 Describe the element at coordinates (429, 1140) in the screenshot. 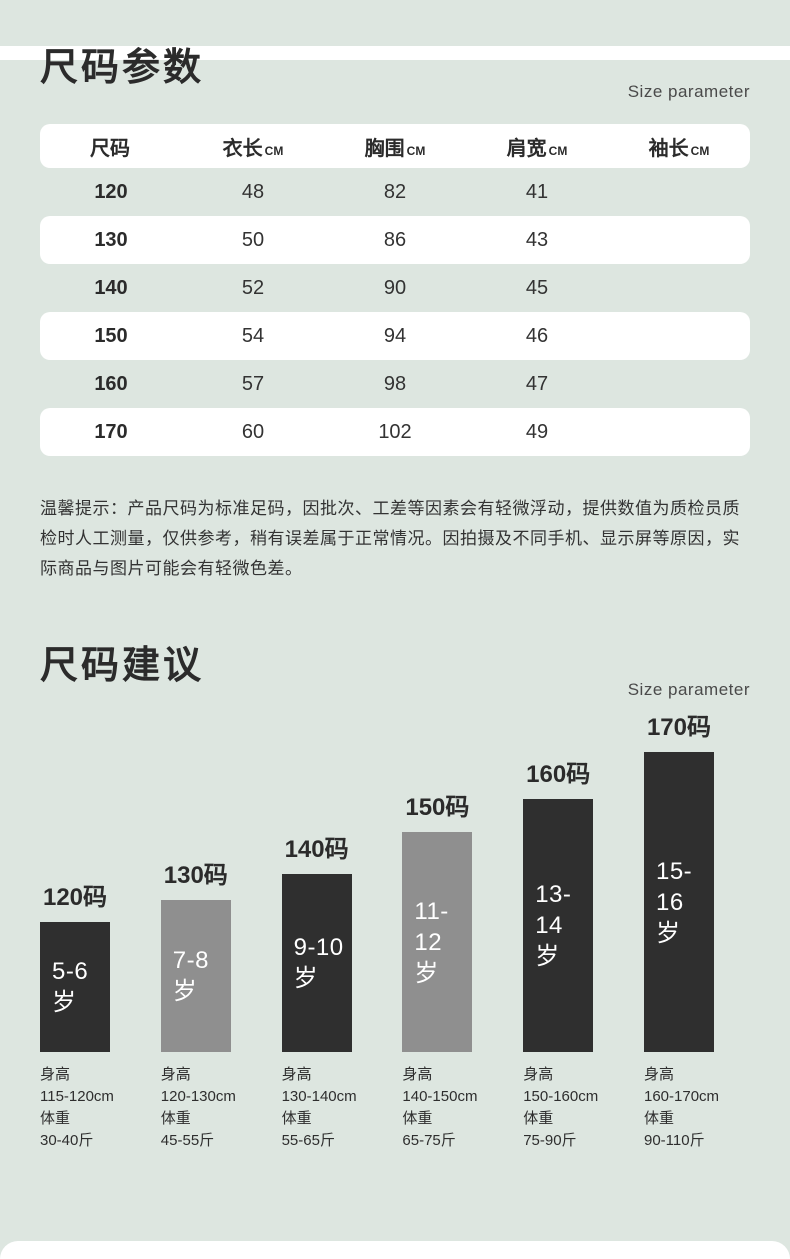

I see `weight-value: 65-75斤` at that location.